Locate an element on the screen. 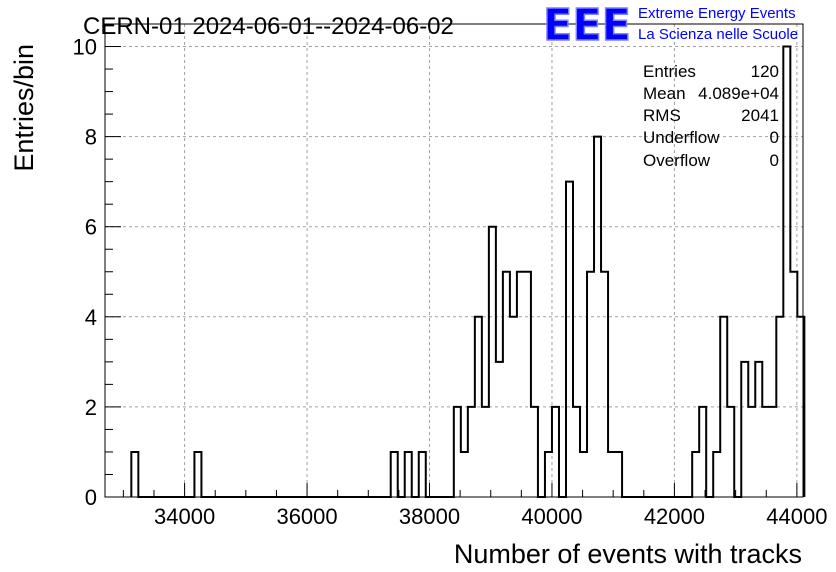 This screenshot has width=836, height=572. x-tick-label-38000: 38000 is located at coordinates (429, 516).